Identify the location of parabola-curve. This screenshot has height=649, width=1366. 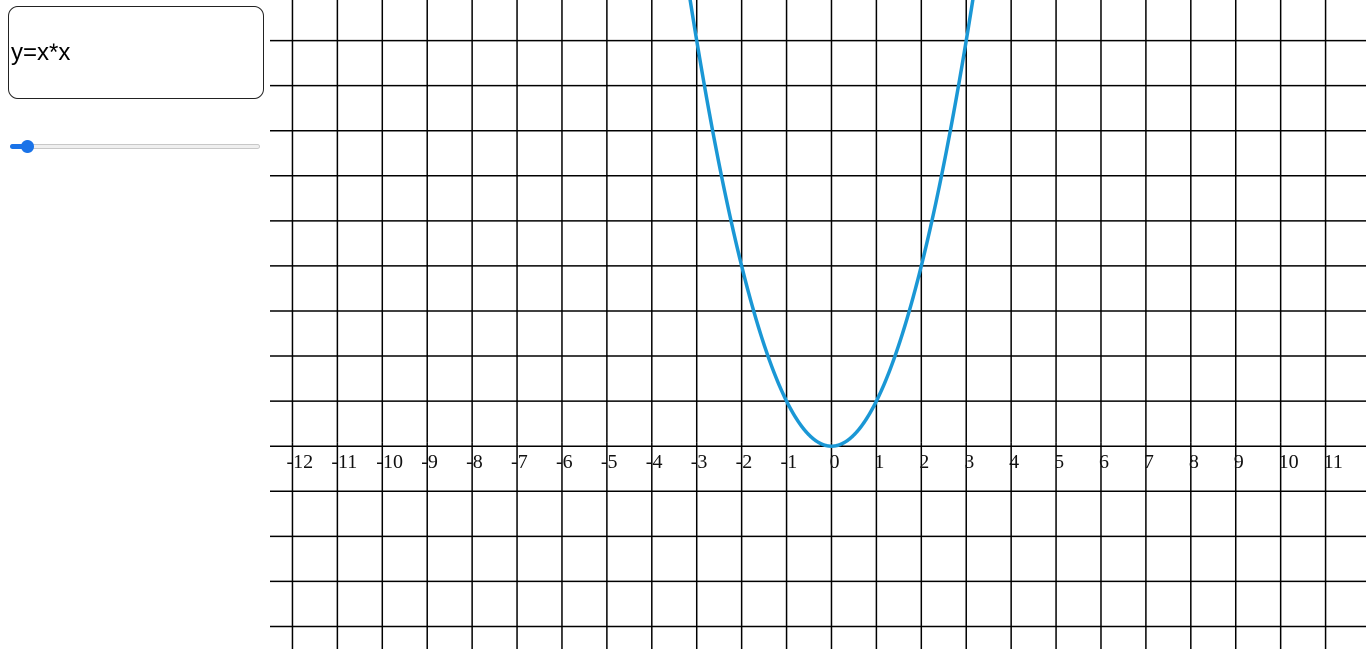
(831, 224).